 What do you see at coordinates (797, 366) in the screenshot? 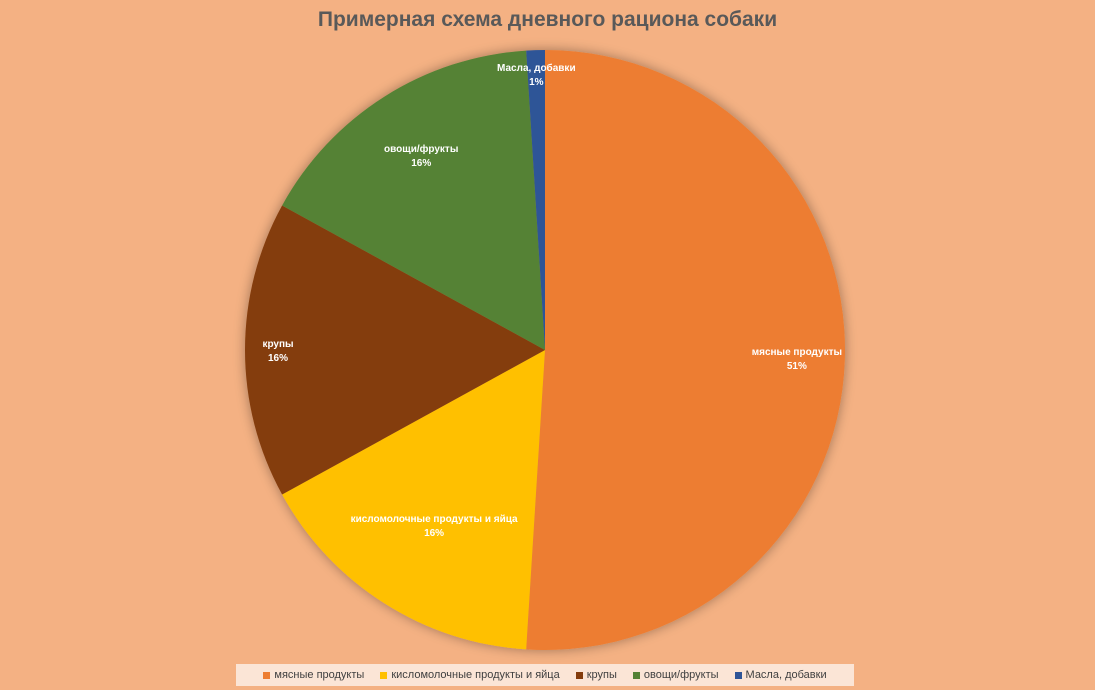
I see `slice-label-value: 51%` at bounding box center [797, 366].